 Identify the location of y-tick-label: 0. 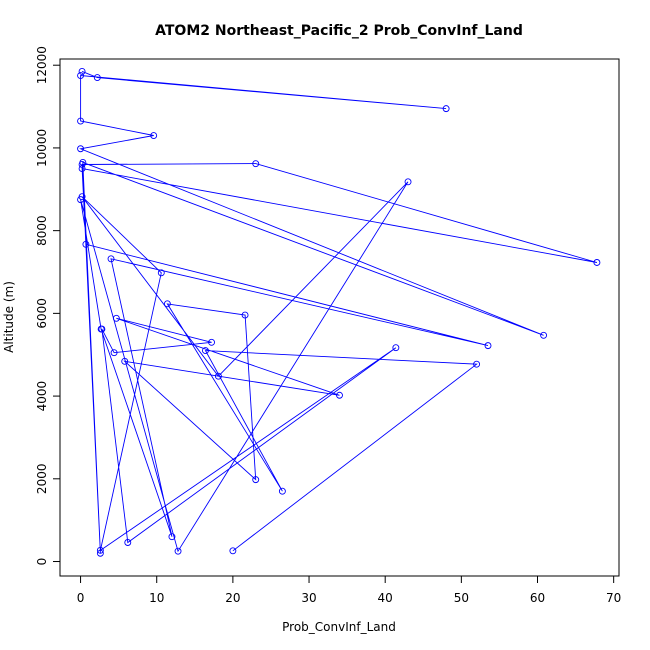
(42, 562).